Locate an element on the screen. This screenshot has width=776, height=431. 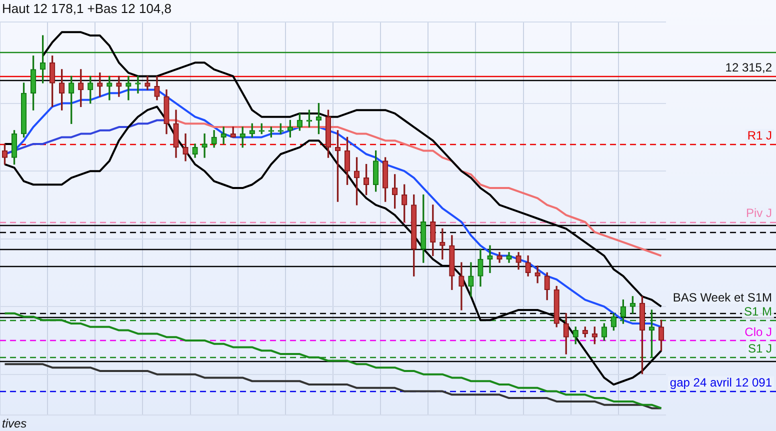
ref-line-label: gap 24 avril 12 091 is located at coordinates (721, 383).